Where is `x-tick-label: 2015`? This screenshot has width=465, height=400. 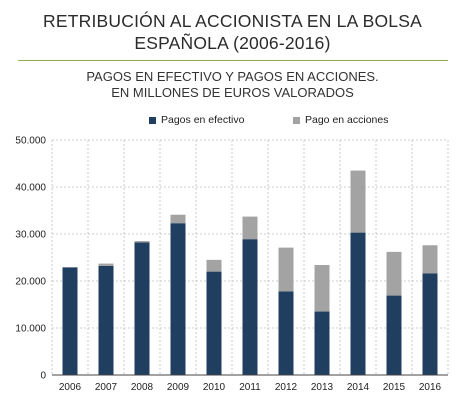 x-tick-label: 2015 is located at coordinates (394, 387).